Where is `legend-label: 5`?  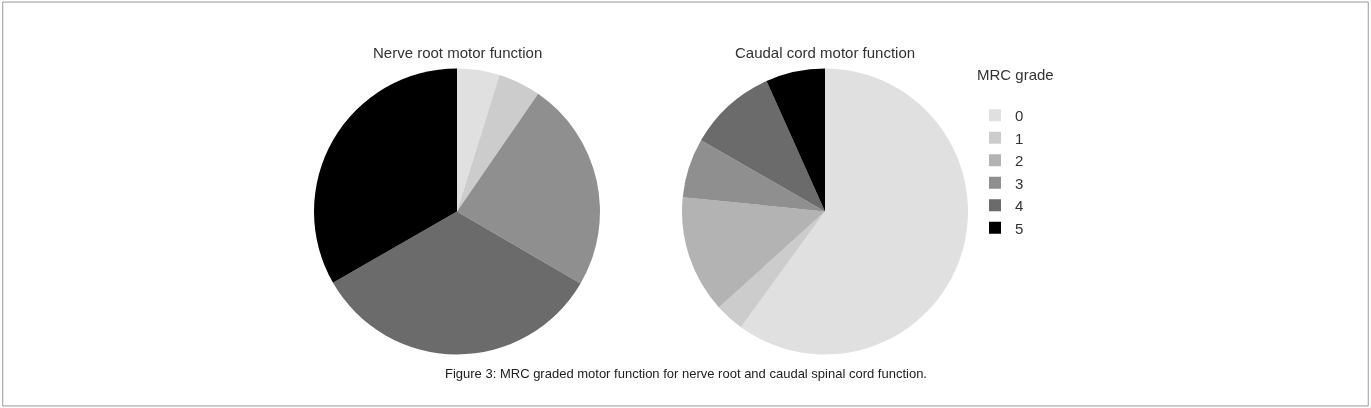
legend-label: 5 is located at coordinates (1019, 228).